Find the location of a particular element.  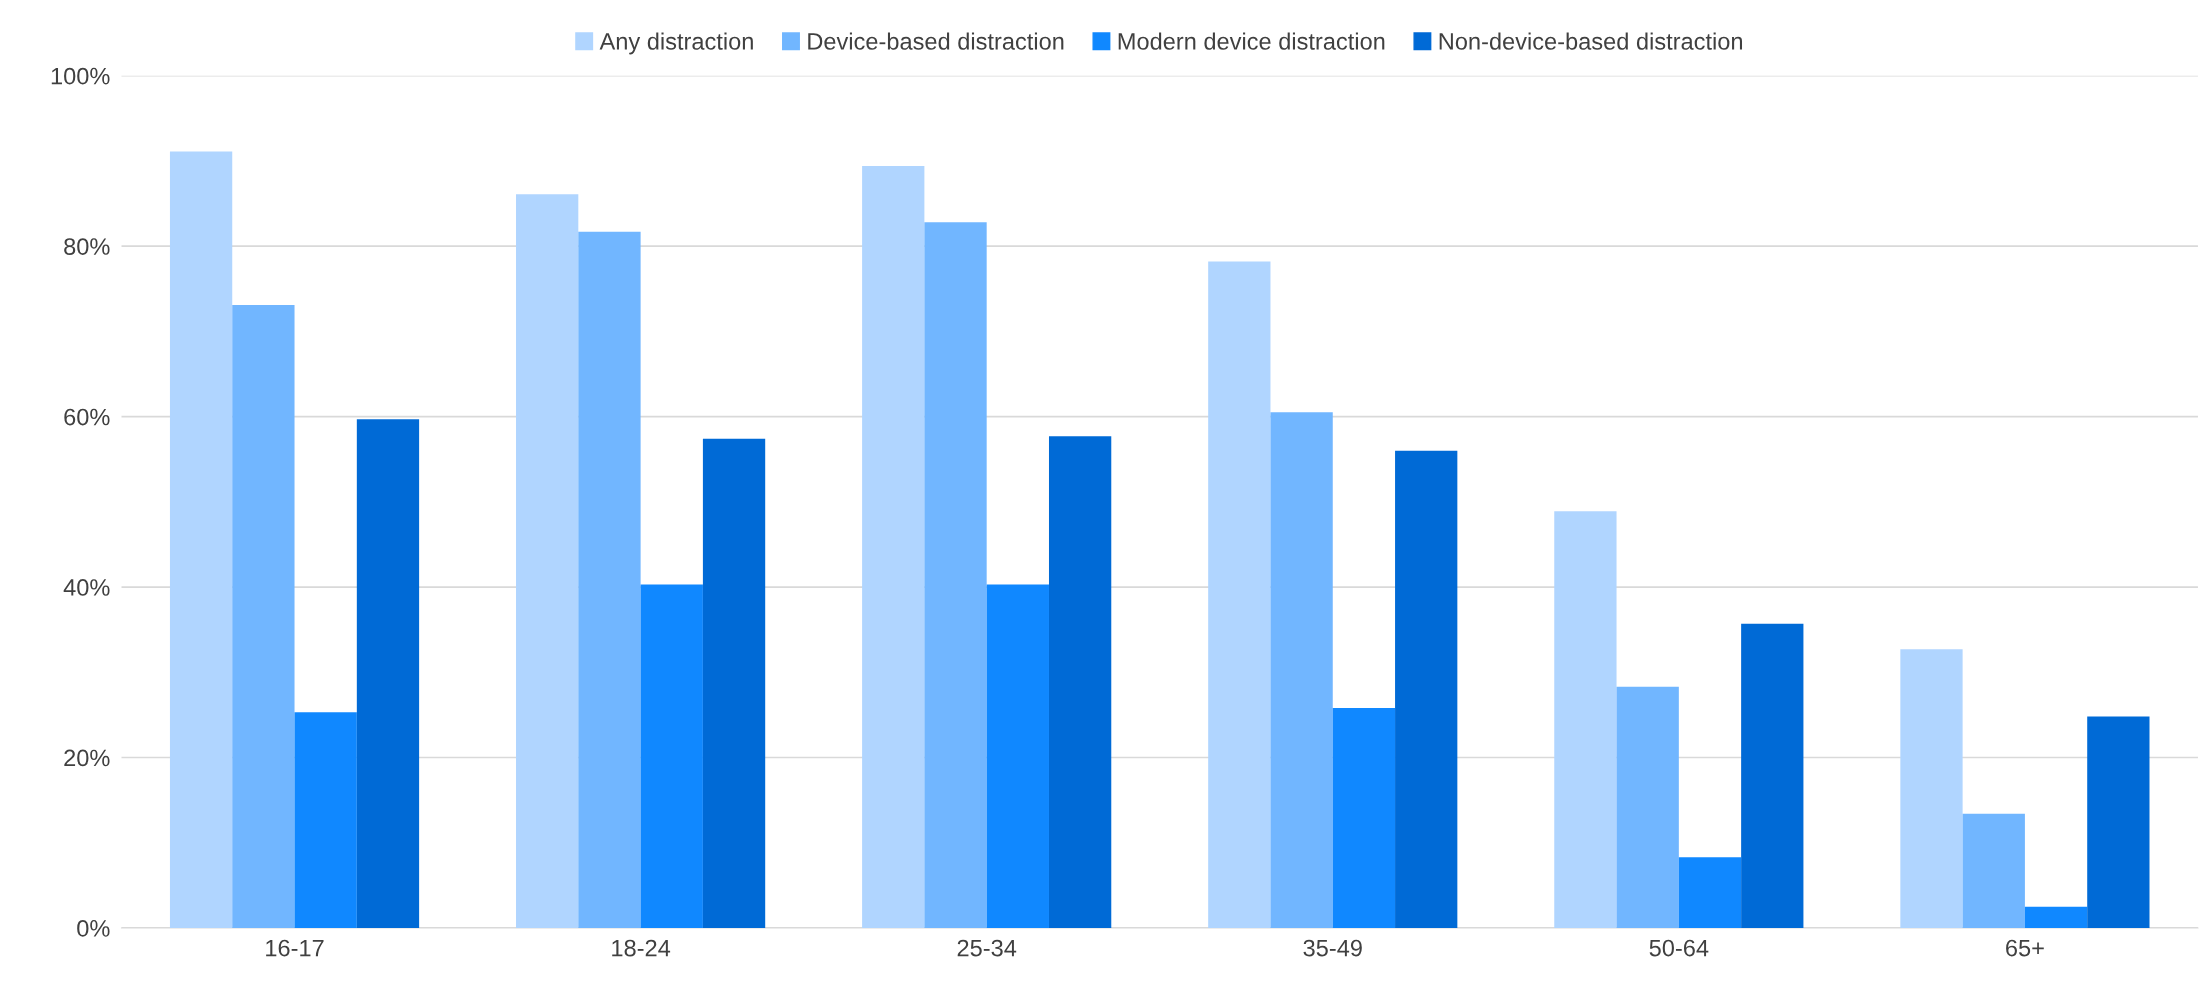

x-tick-label: 18-24 is located at coordinates (641, 948).